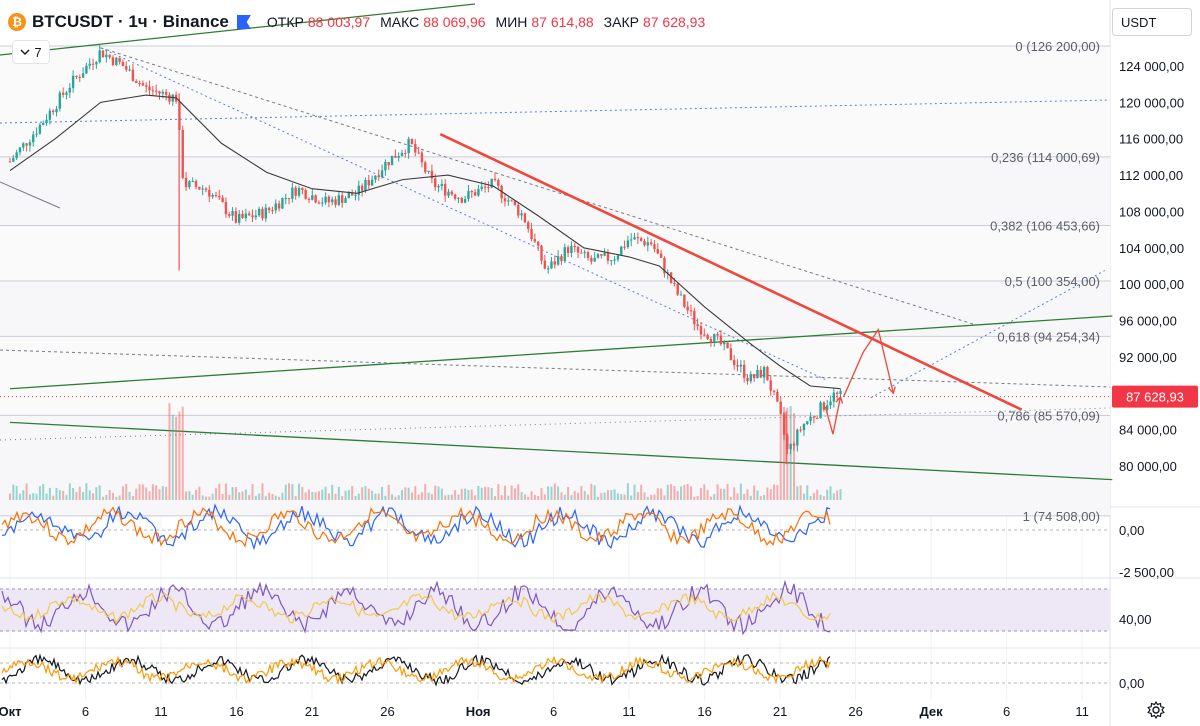 Image resolution: width=1200 pixels, height=726 pixels. Describe the element at coordinates (1152, 22) in the screenshot. I see `currency-button: USDT` at that location.